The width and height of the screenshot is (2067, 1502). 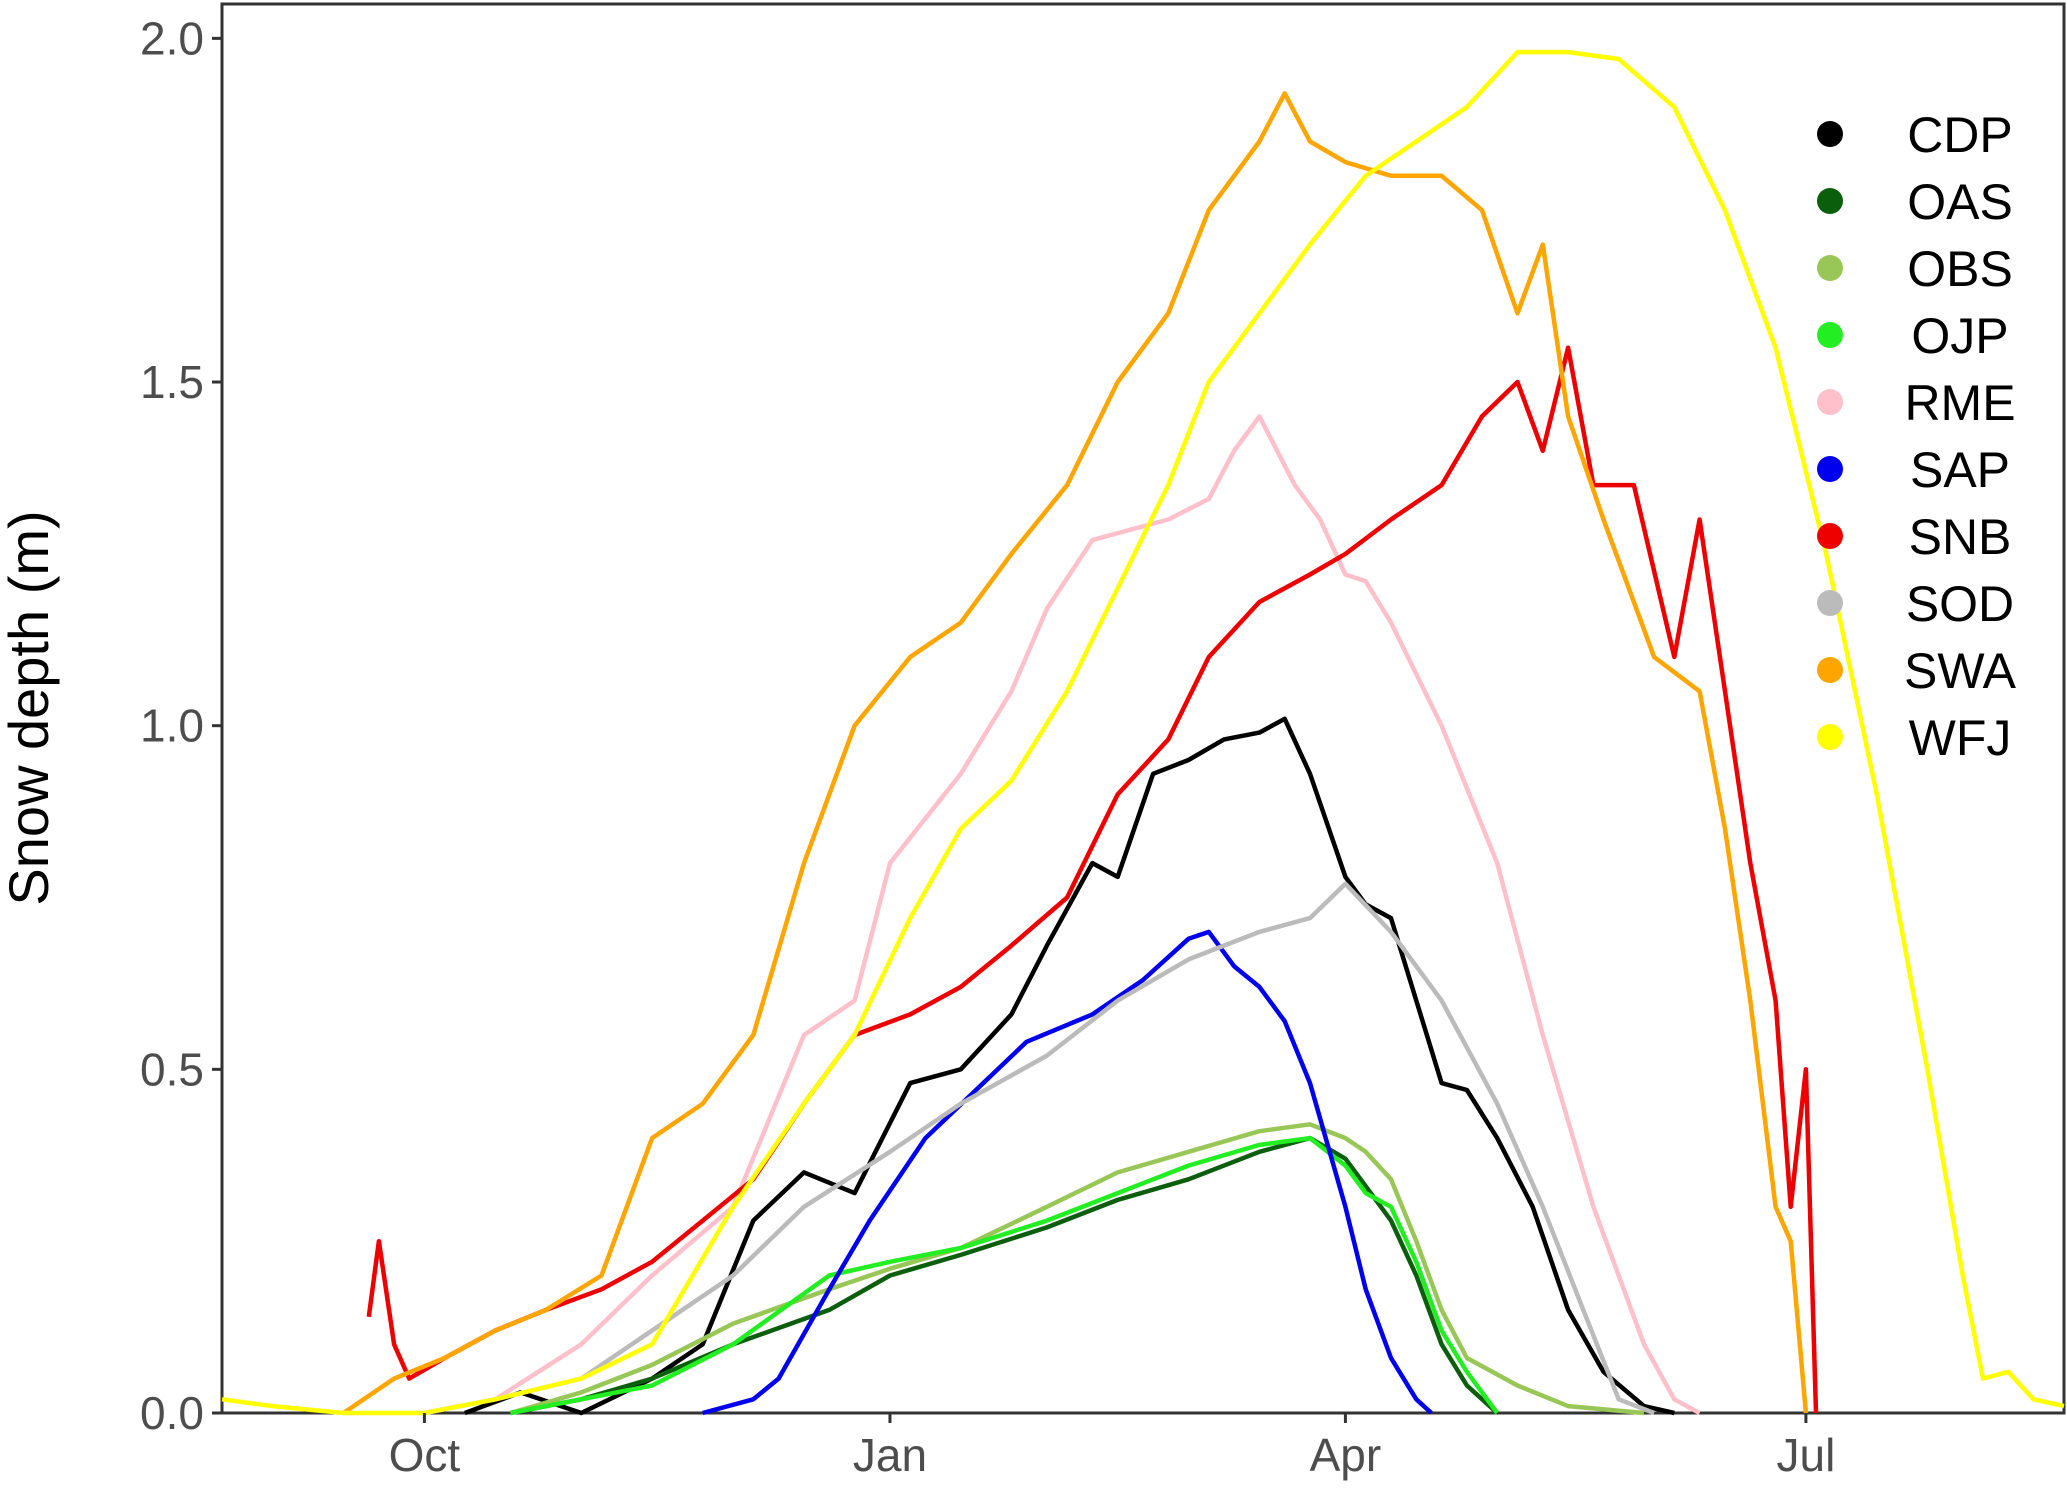 What do you see at coordinates (172, 382) in the screenshot?
I see `y-tick-label: 1.5` at bounding box center [172, 382].